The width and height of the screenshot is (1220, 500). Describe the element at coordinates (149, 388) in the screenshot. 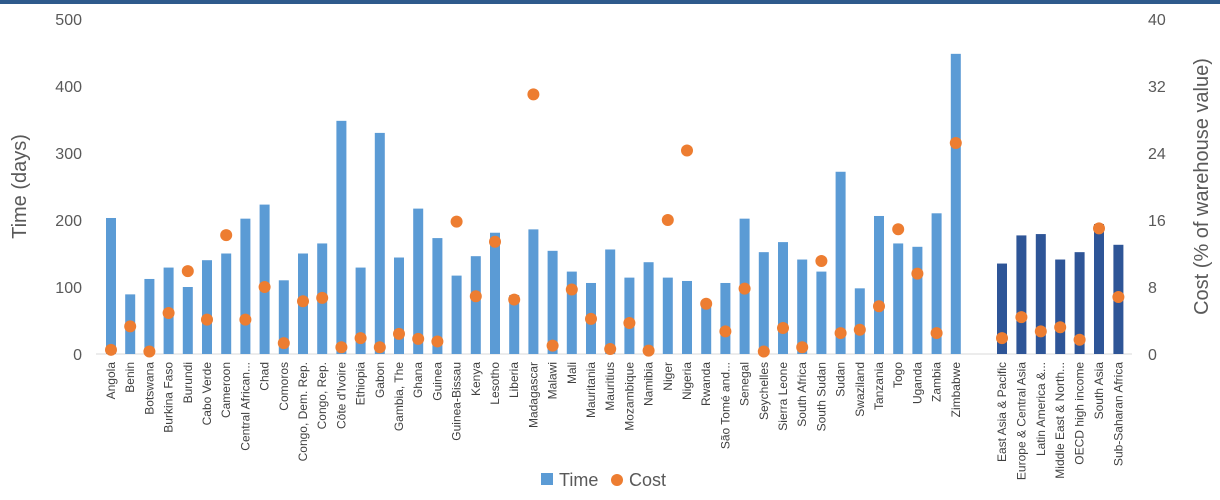

I see `category-label: Botswana` at that location.